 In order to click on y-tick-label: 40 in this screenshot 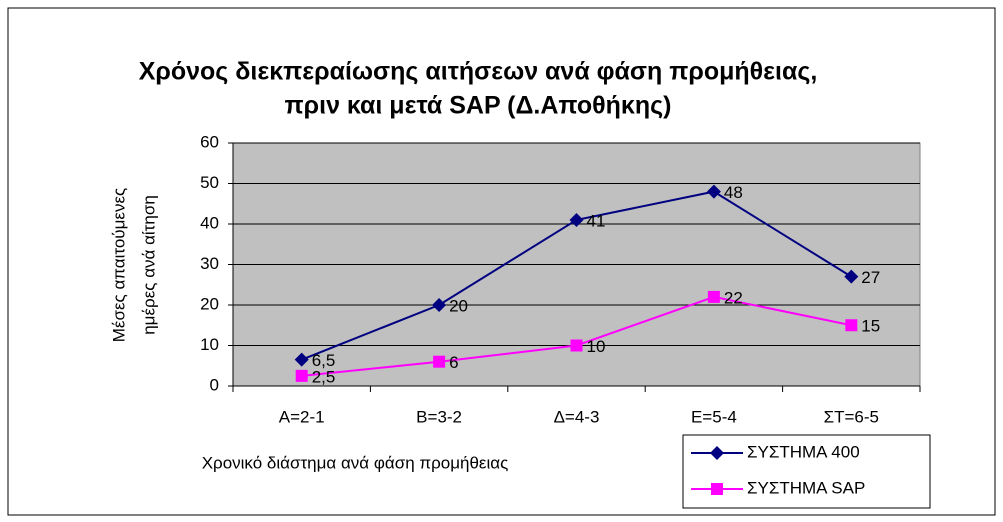, I will do `click(209, 222)`.